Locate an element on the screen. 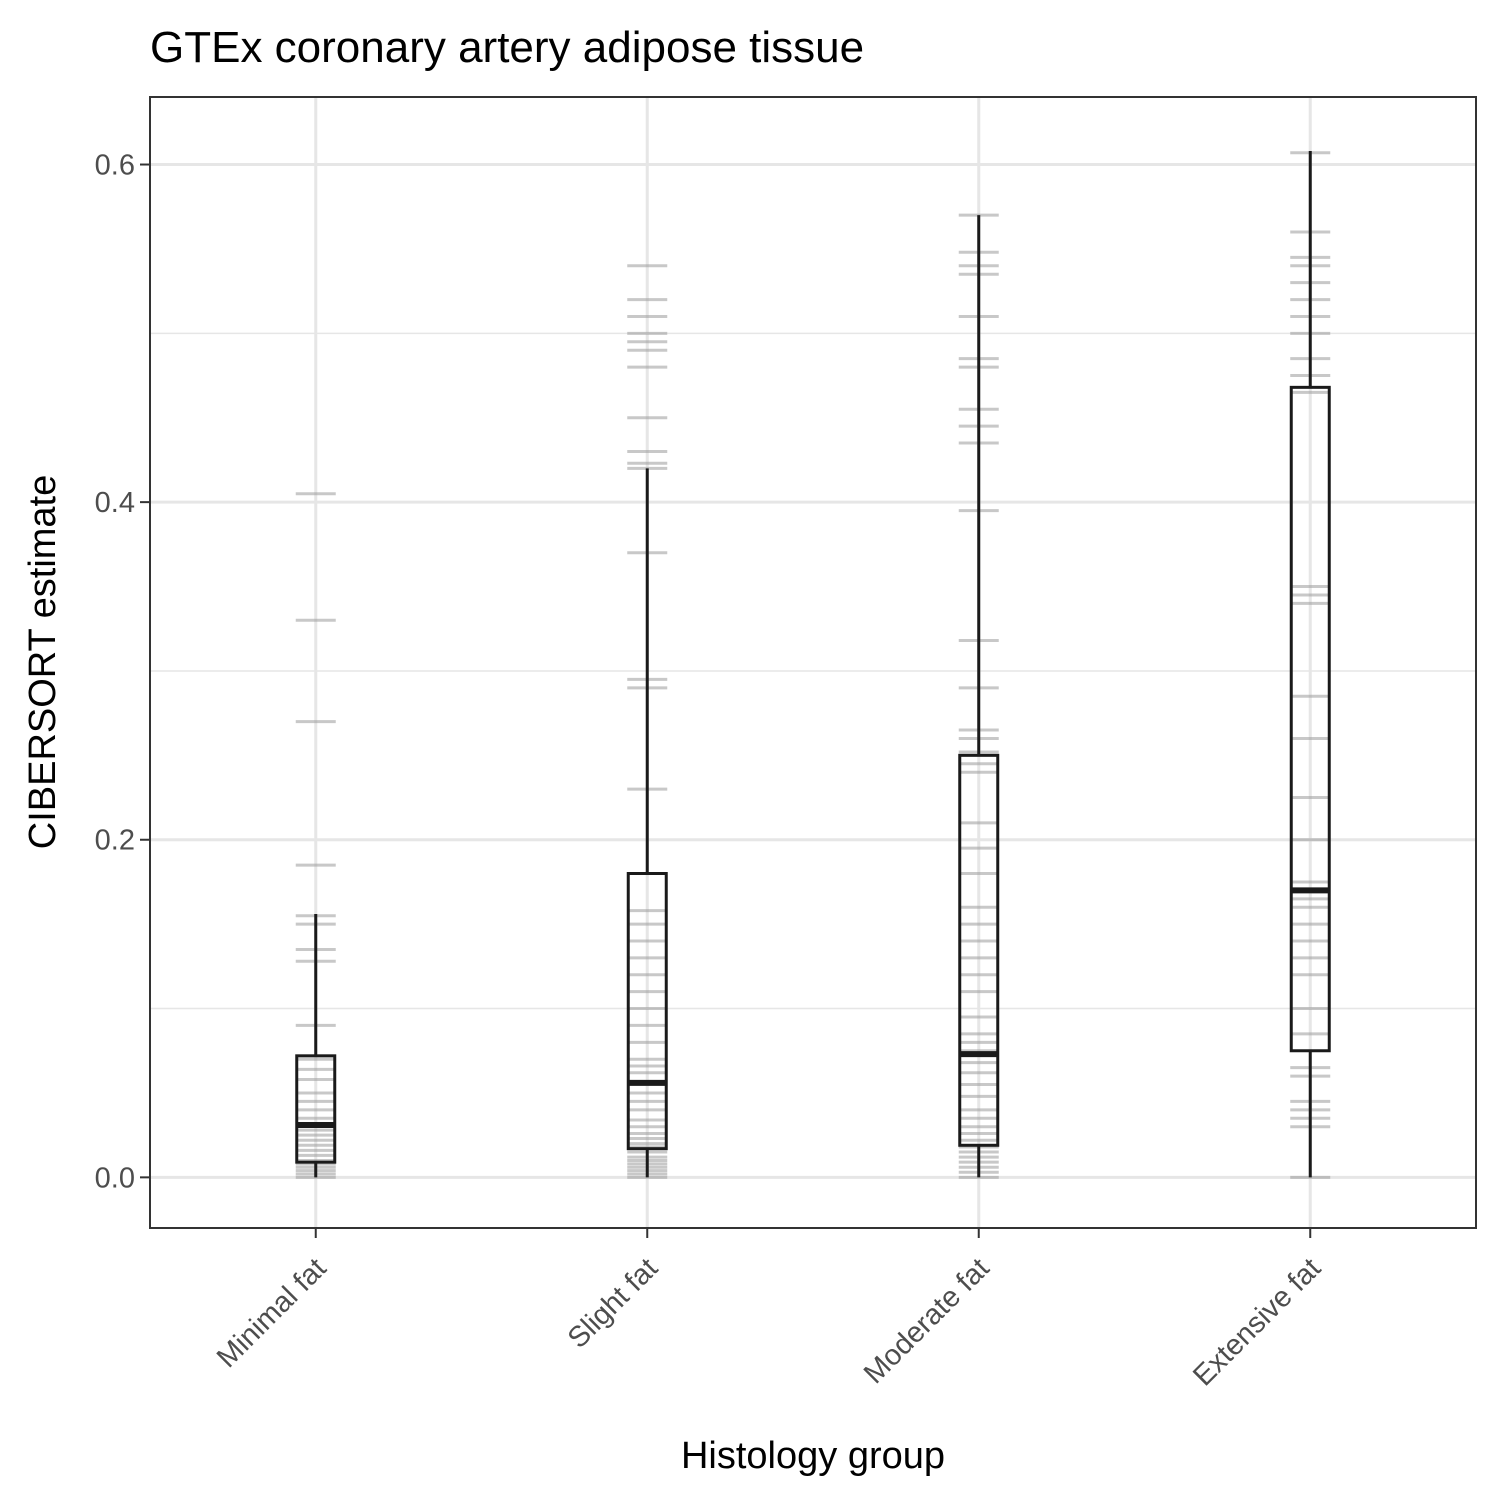  y-tick-label: 0.0 is located at coordinates (115, 1178).